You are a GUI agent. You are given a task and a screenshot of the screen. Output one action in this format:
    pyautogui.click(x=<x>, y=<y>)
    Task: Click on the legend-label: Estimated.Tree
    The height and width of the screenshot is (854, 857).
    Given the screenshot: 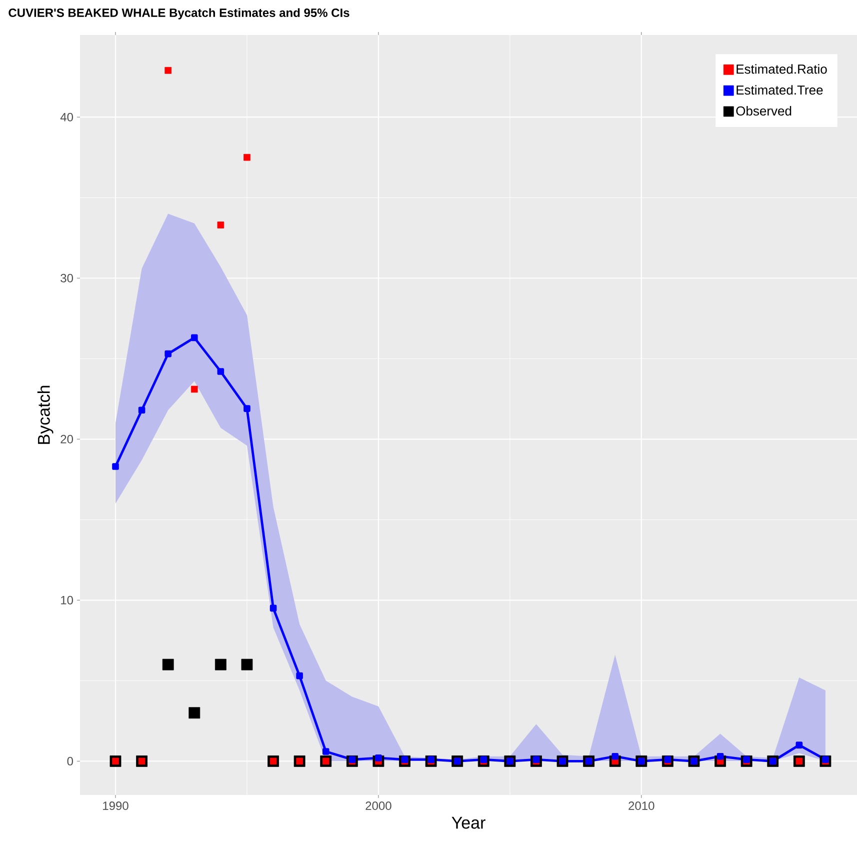 What is the action you would take?
    pyautogui.click(x=779, y=90)
    